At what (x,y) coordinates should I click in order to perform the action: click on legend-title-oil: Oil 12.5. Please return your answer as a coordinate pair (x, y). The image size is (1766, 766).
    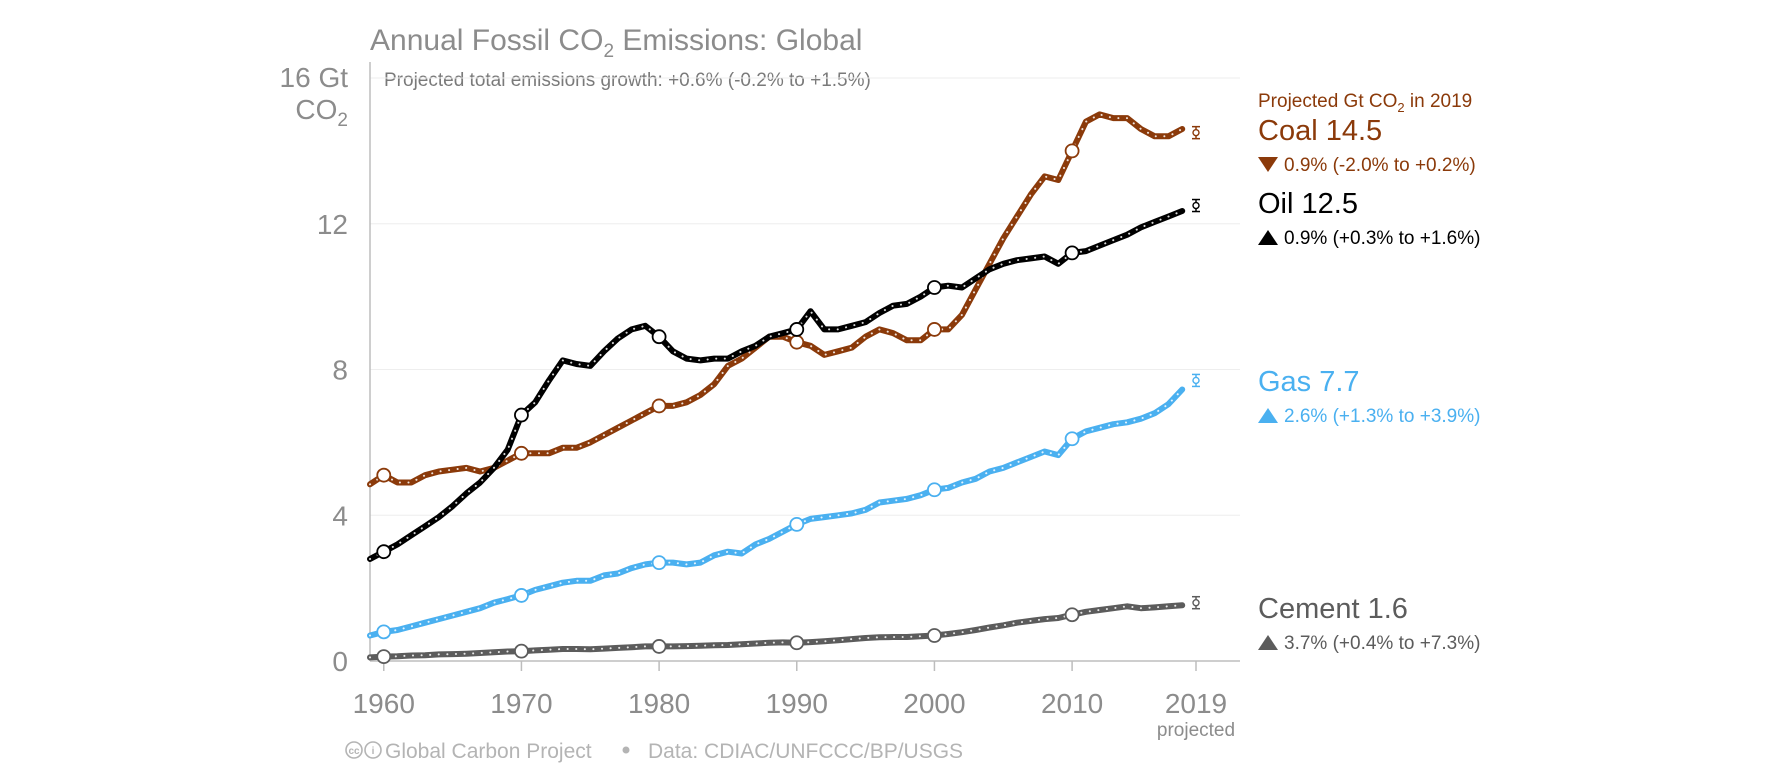
    Looking at the image, I should click on (1308, 204).